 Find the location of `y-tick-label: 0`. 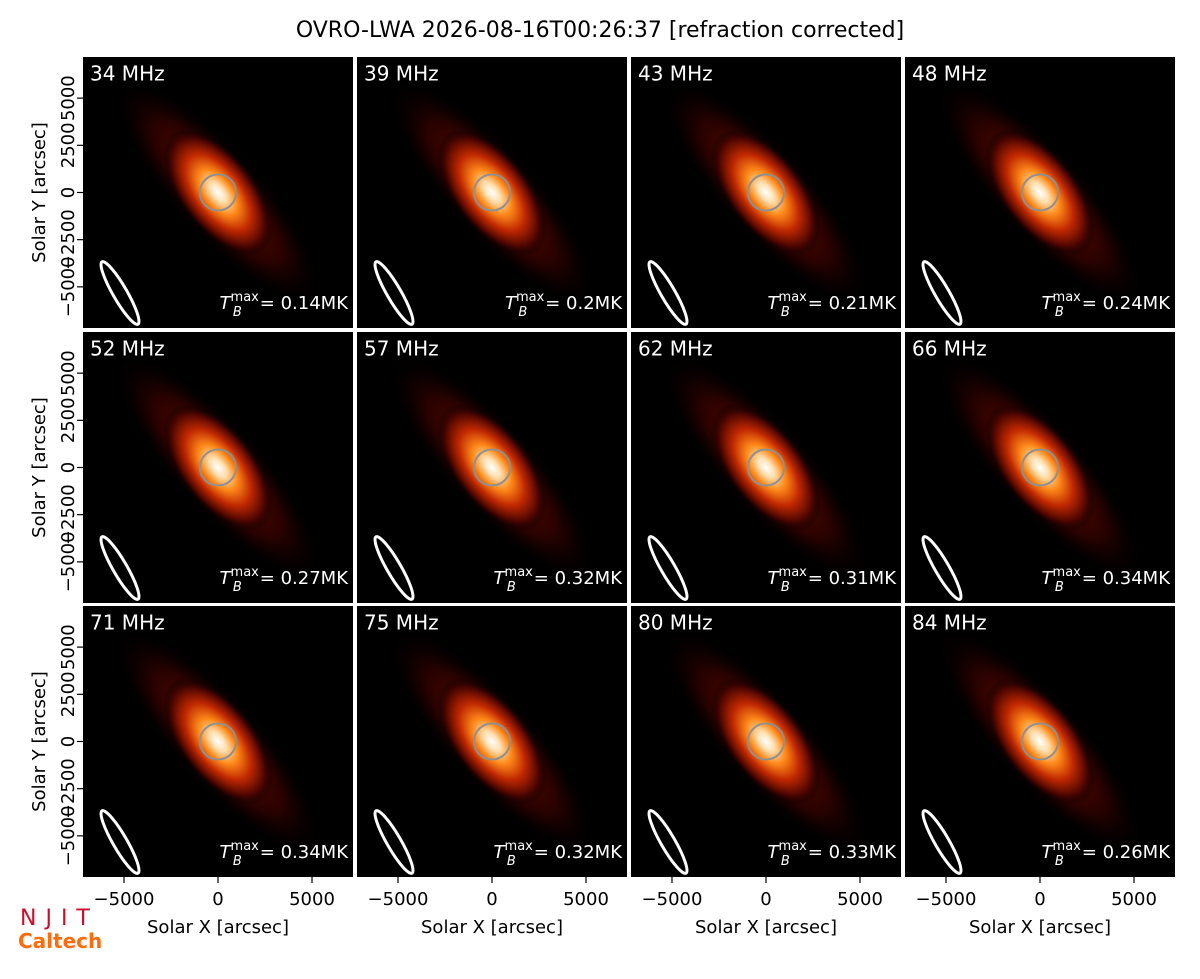

y-tick-label: 0 is located at coordinates (68, 192).